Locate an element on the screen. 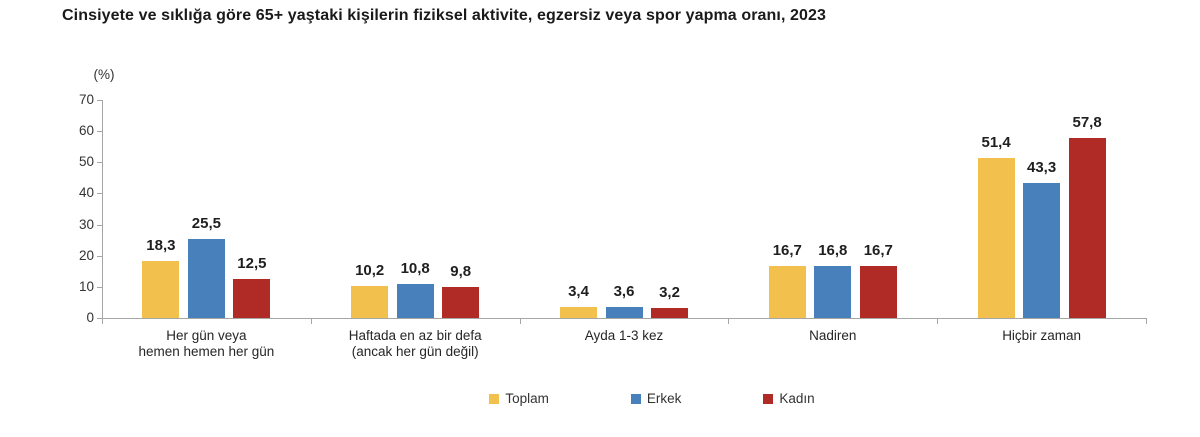 This screenshot has width=1200, height=437. bar-value-label: 3,4 is located at coordinates (578, 291).